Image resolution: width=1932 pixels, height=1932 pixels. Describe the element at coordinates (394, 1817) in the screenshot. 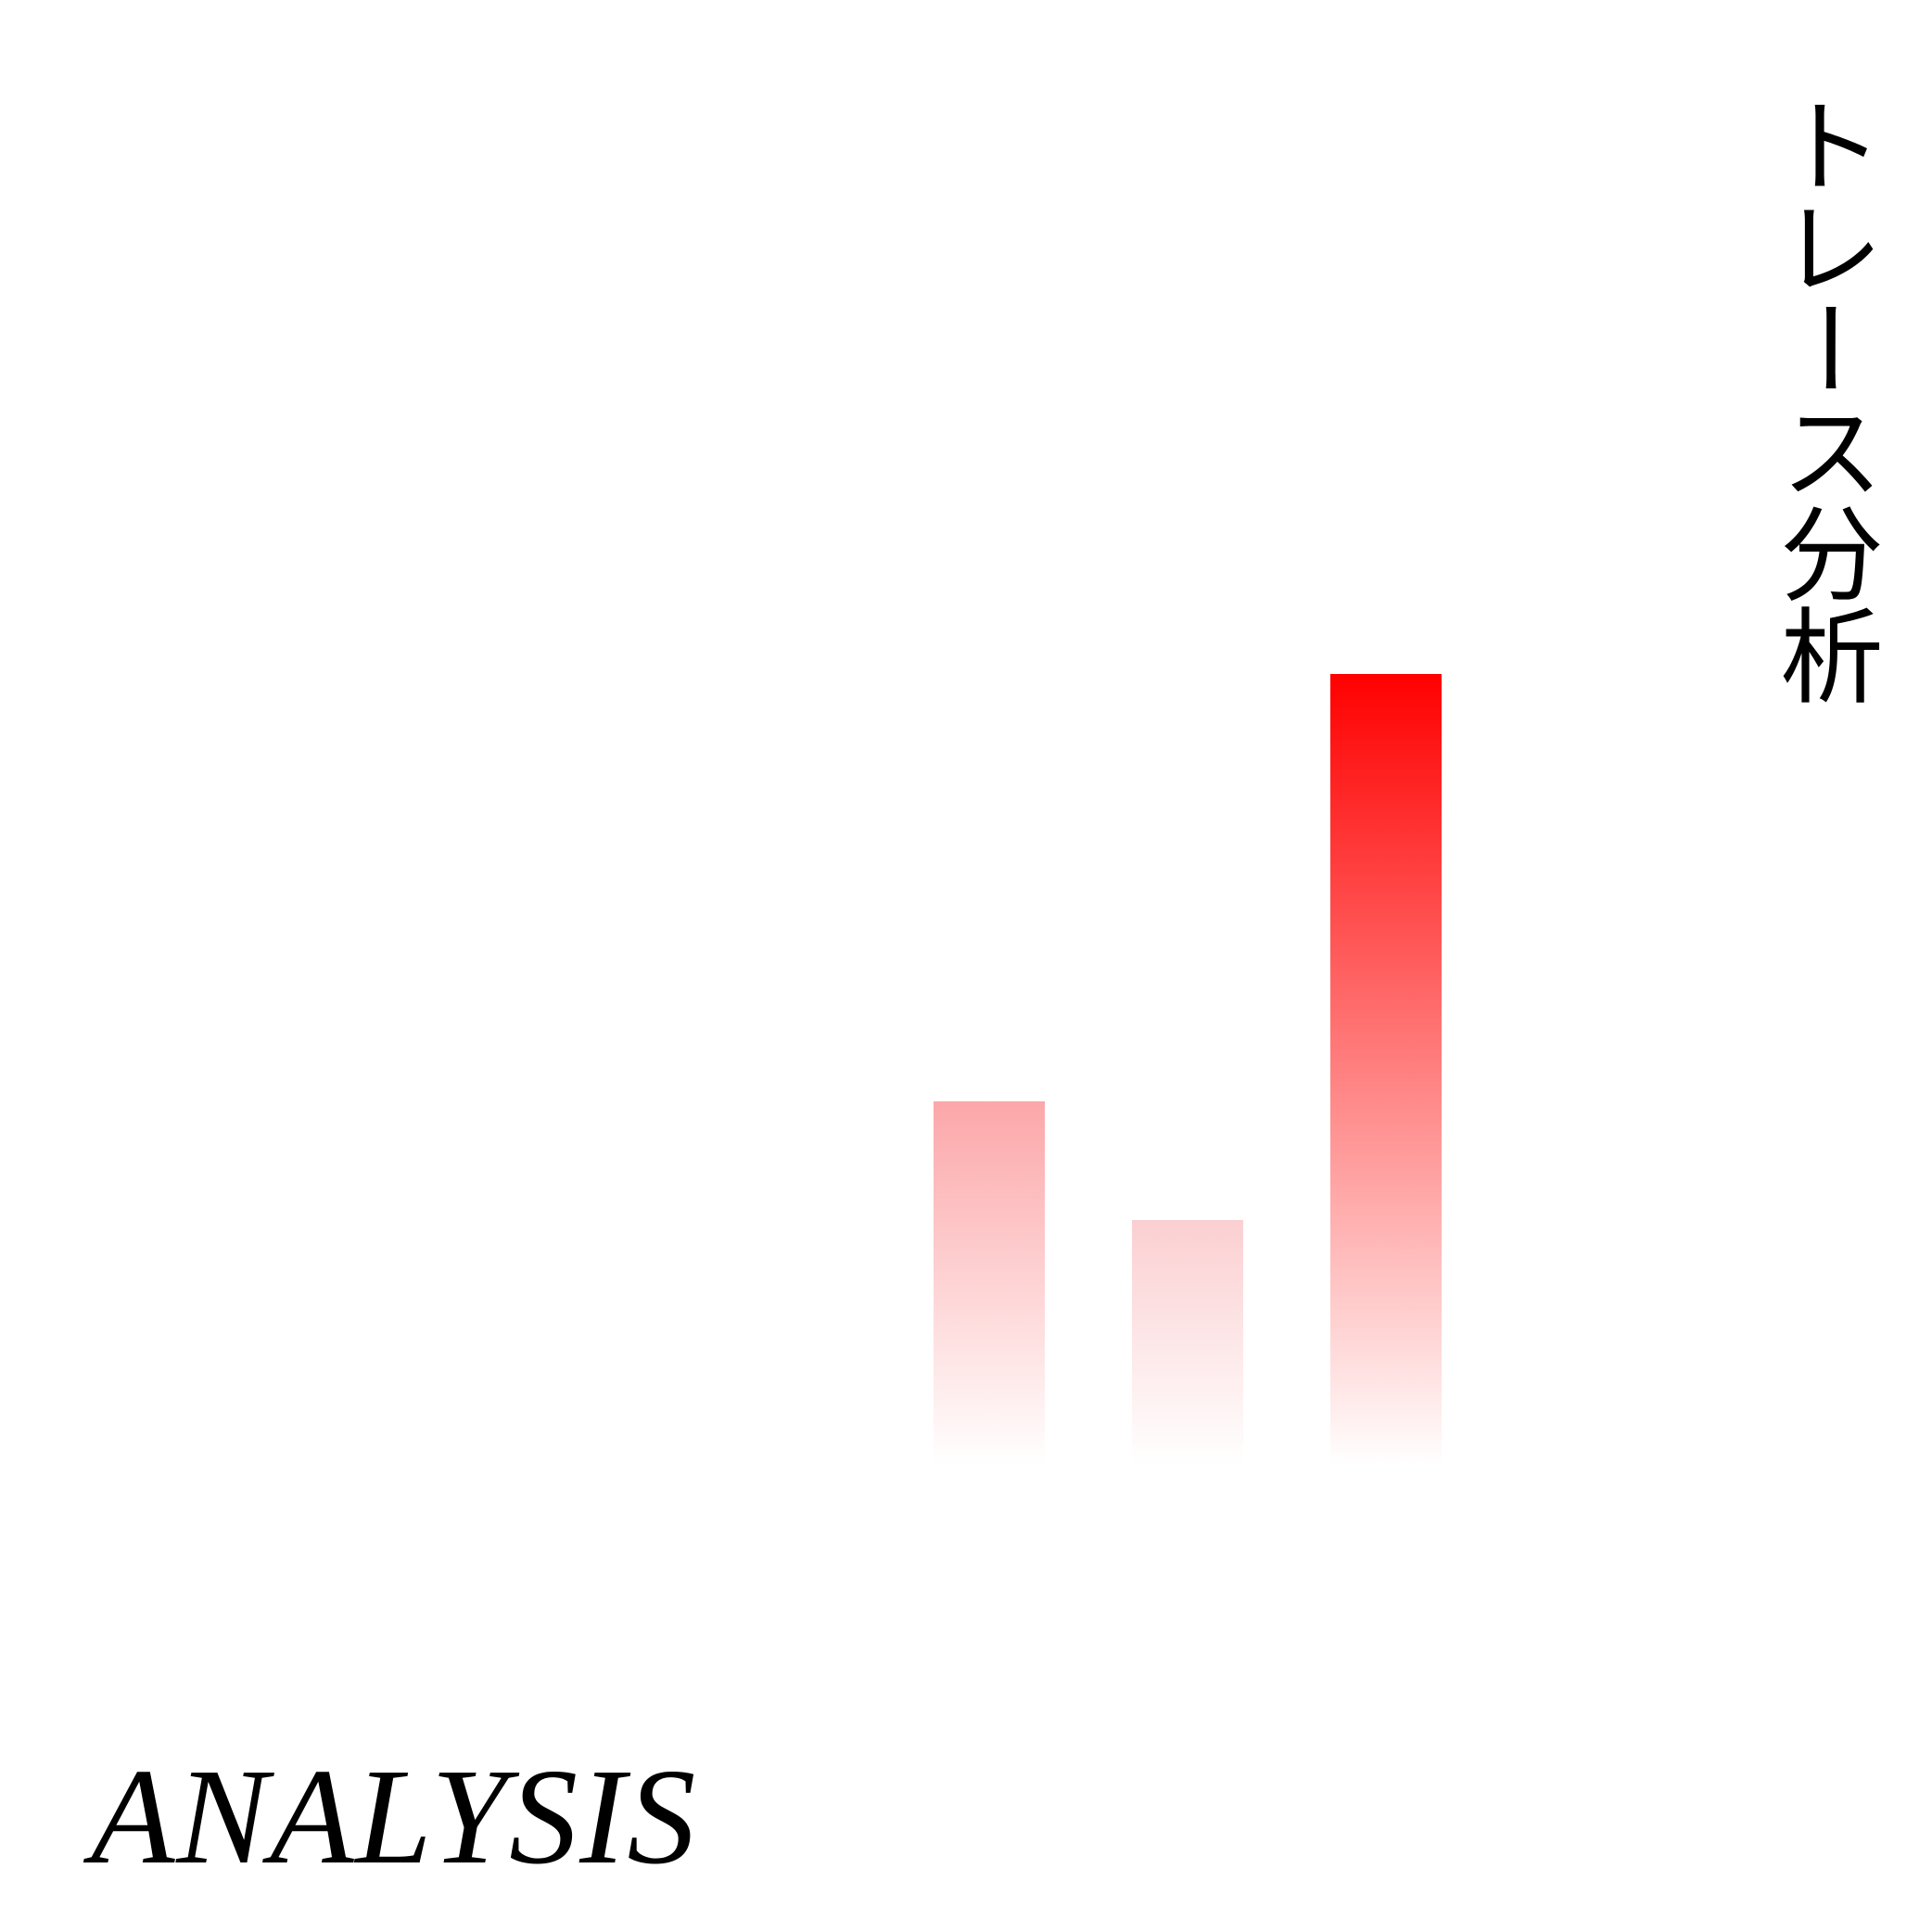

I see `bottom-title: ANALYSIS` at that location.